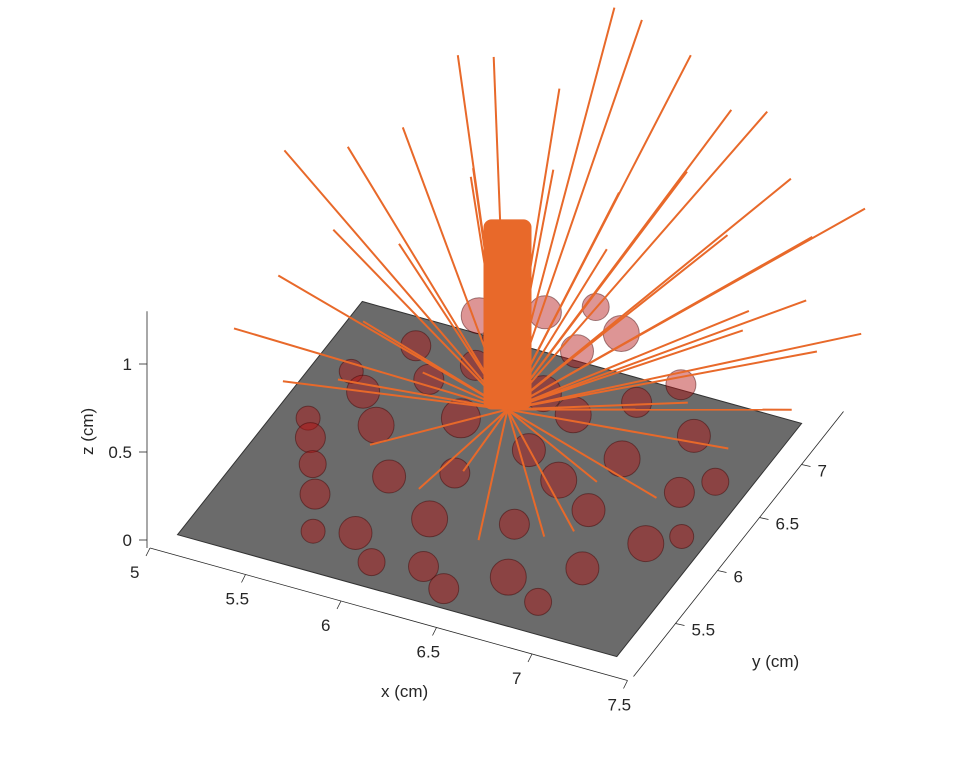 The height and width of the screenshot is (763, 977). What do you see at coordinates (775, 661) in the screenshot?
I see `y-axis-label: y (cm)` at bounding box center [775, 661].